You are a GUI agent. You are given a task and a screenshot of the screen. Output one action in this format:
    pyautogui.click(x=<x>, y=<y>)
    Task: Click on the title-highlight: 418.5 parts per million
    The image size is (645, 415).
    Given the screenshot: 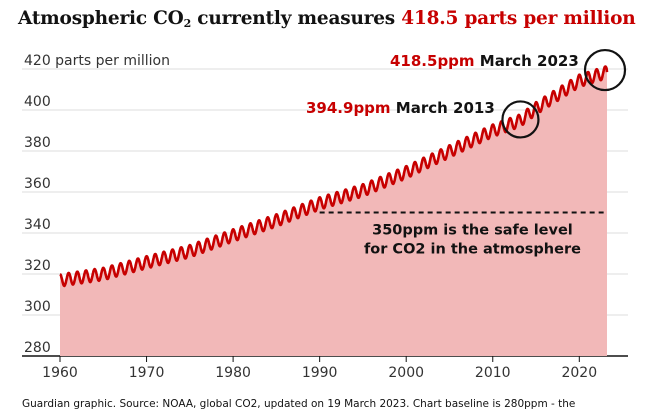 What is the action you would take?
    pyautogui.click(x=518, y=18)
    